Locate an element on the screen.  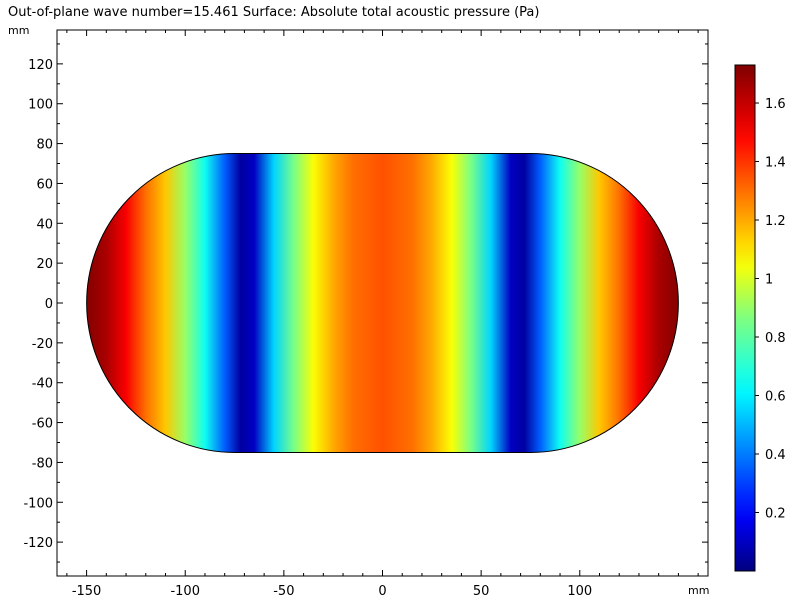
y-tick-label: 80 is located at coordinates (44, 145).